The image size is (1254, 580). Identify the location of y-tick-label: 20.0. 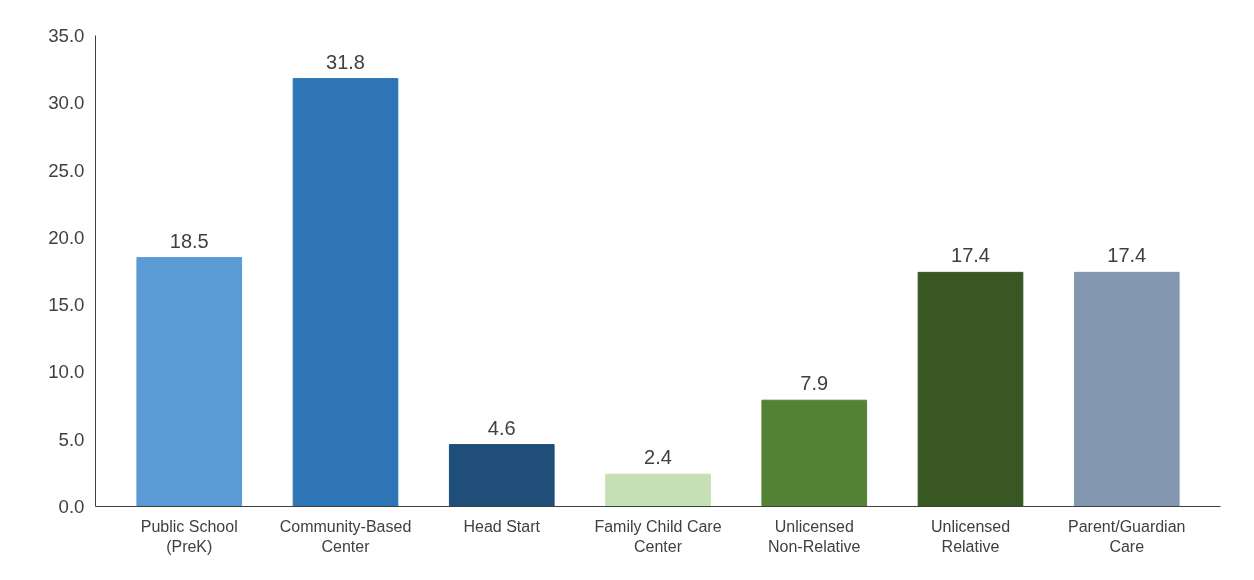
(66, 237).